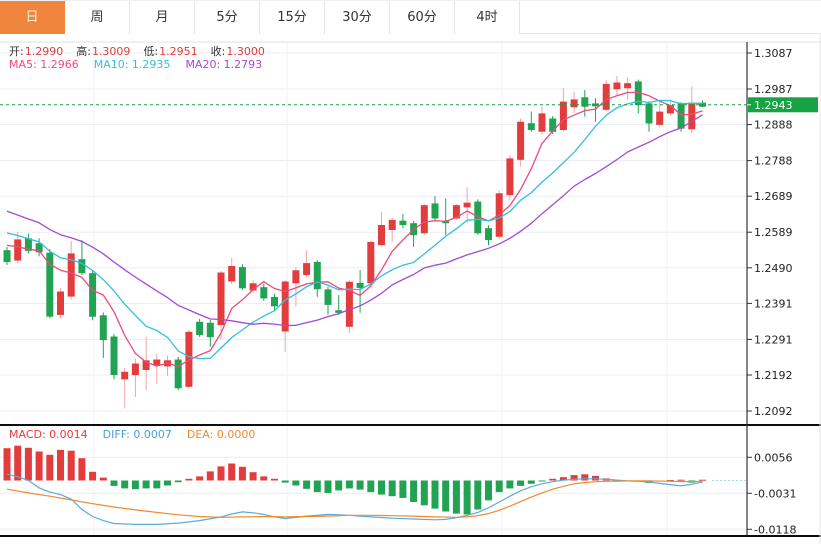  Describe the element at coordinates (221, 434) in the screenshot. I see `macd-legend-item-2: DEA: 0.0000` at that location.